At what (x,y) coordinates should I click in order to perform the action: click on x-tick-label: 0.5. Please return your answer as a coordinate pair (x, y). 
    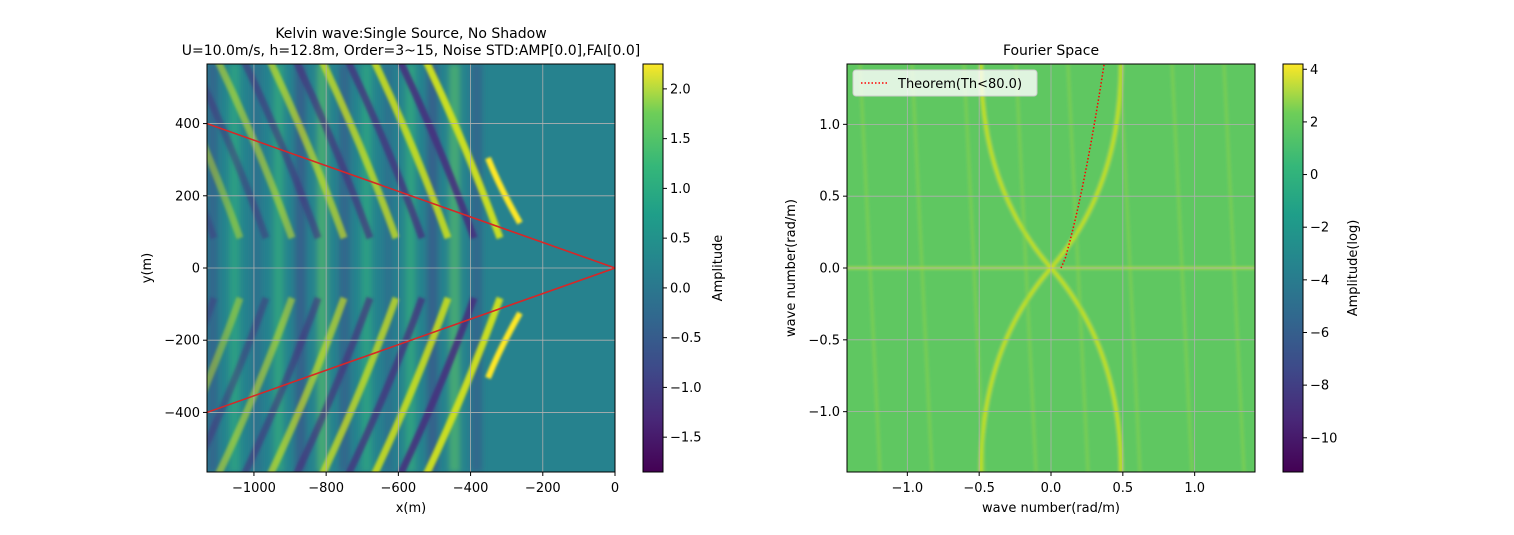
    Looking at the image, I should click on (1122, 488).